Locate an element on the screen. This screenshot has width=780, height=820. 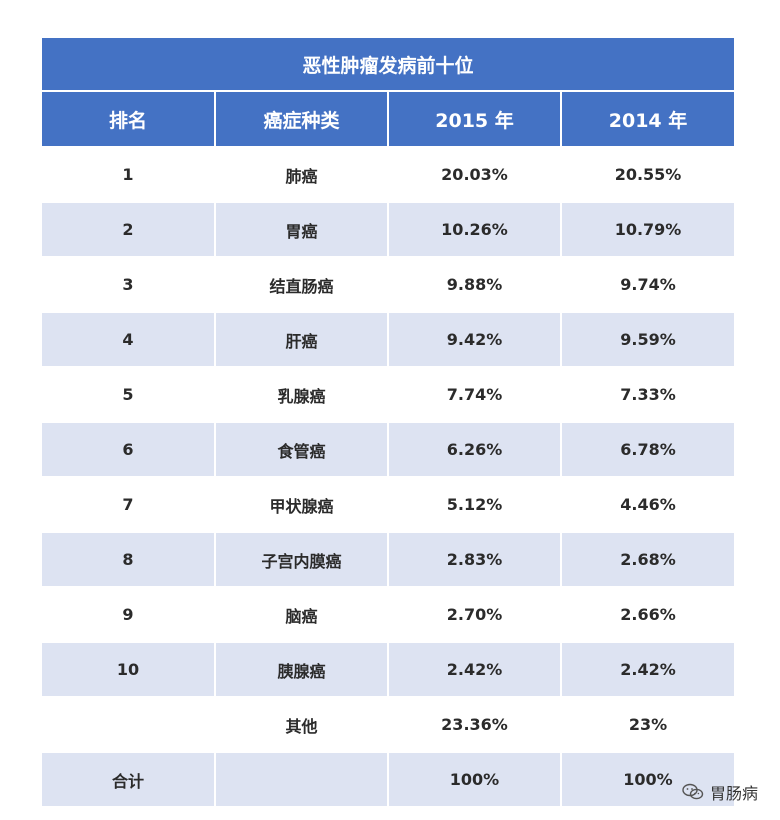
table-title: 恶性肿瘤发病前十位 is located at coordinates (388, 65).